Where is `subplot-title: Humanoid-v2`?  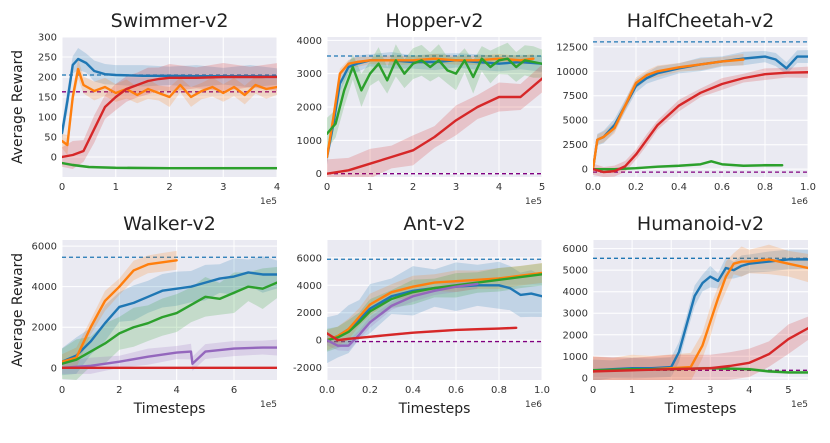
subplot-title: Humanoid-v2 is located at coordinates (700, 224).